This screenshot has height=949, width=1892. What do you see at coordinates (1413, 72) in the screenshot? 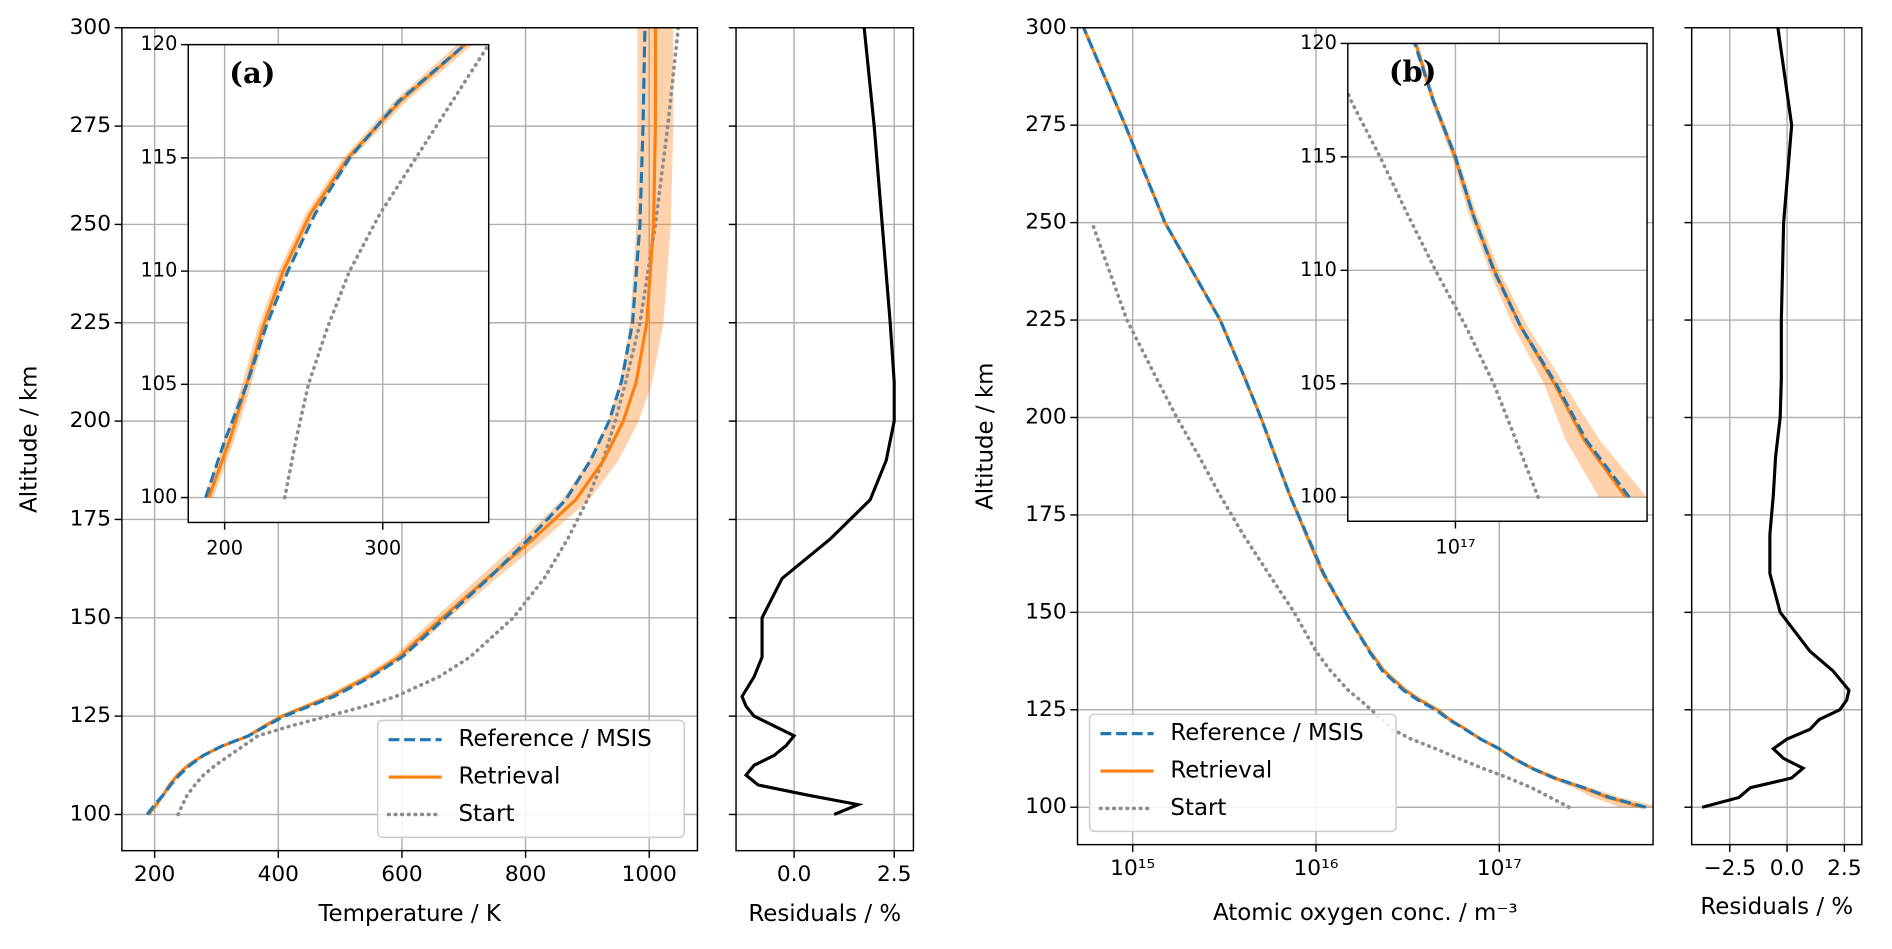
I see `panel-label: (b)` at bounding box center [1413, 72].